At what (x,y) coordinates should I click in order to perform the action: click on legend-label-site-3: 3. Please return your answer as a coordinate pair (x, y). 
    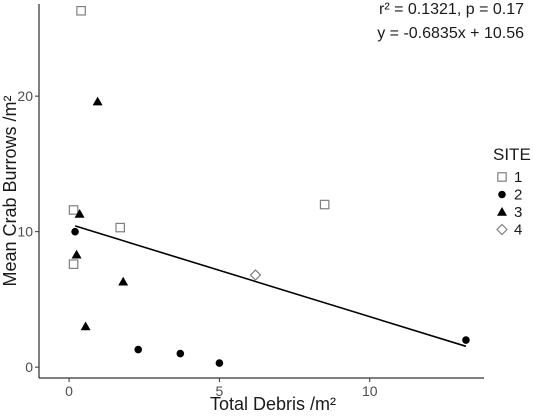
    Looking at the image, I should click on (518, 212).